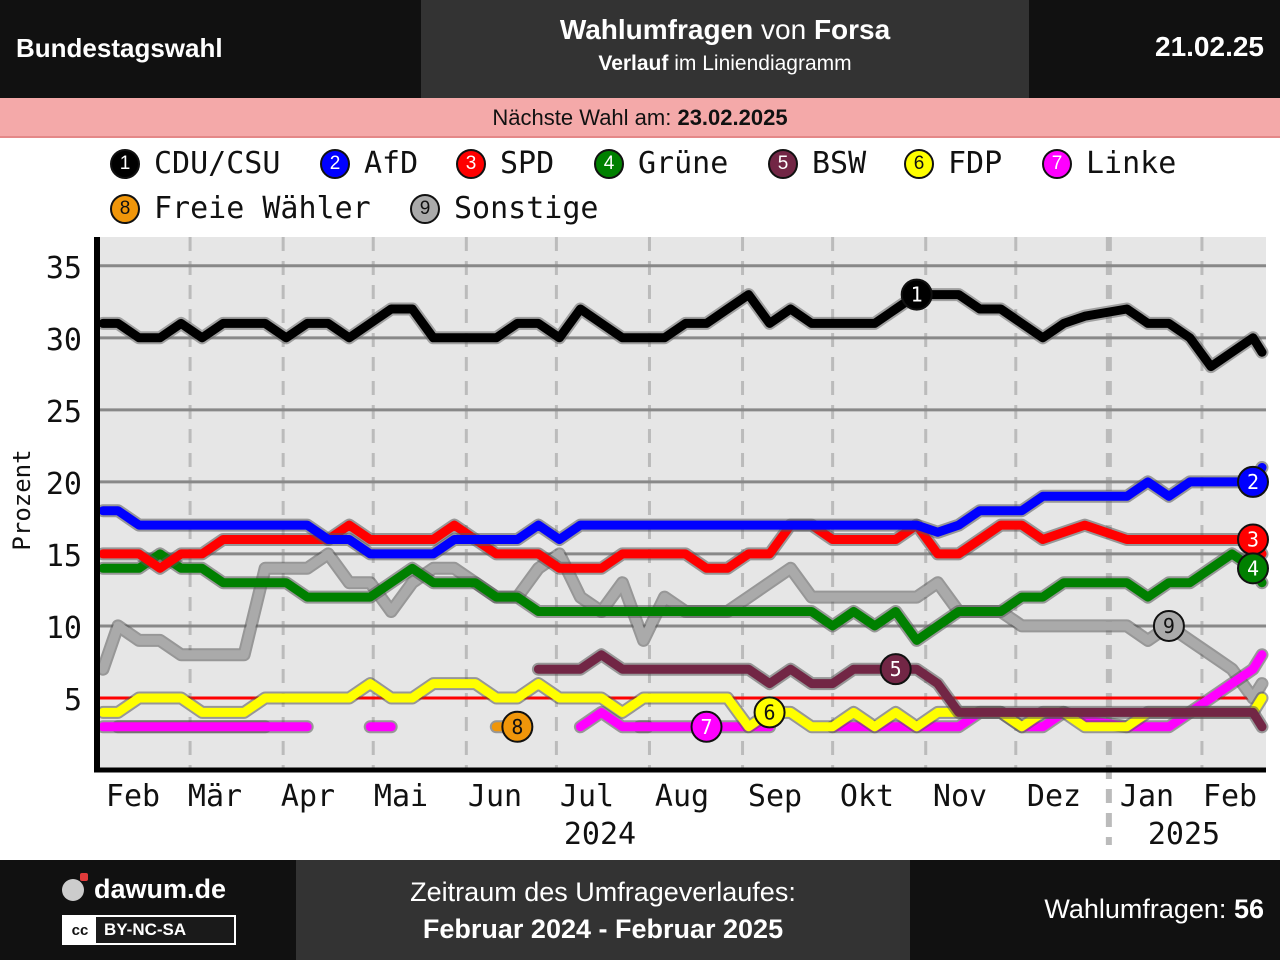 The width and height of the screenshot is (1280, 960). What do you see at coordinates (600, 834) in the screenshot?
I see `year-label: 2024` at bounding box center [600, 834].